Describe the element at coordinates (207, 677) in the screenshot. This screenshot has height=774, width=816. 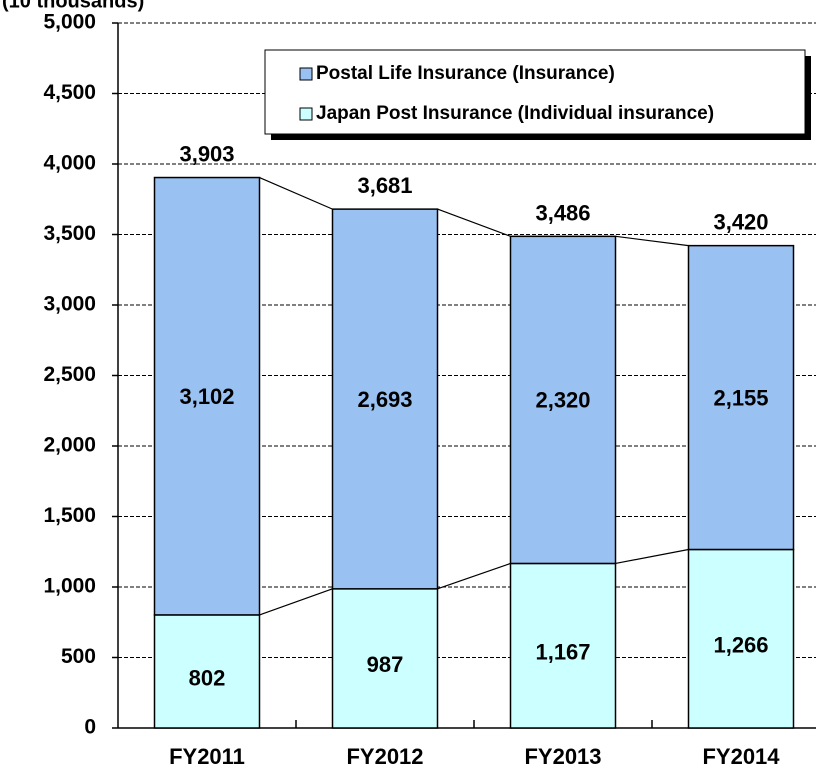
I see `value-label: 802` at that location.